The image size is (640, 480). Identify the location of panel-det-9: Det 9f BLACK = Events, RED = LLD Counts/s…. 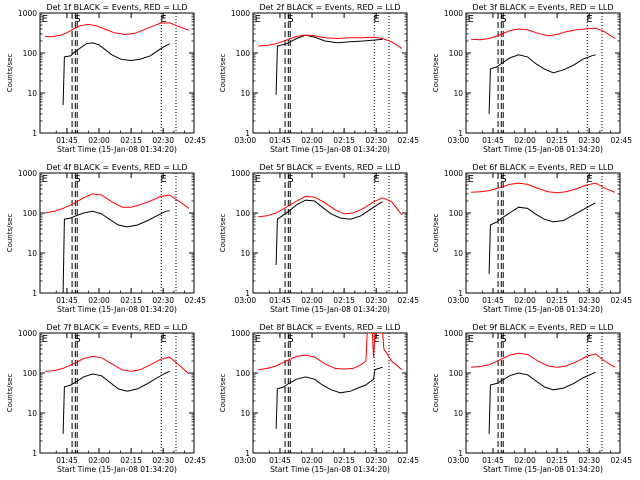
(532, 398).